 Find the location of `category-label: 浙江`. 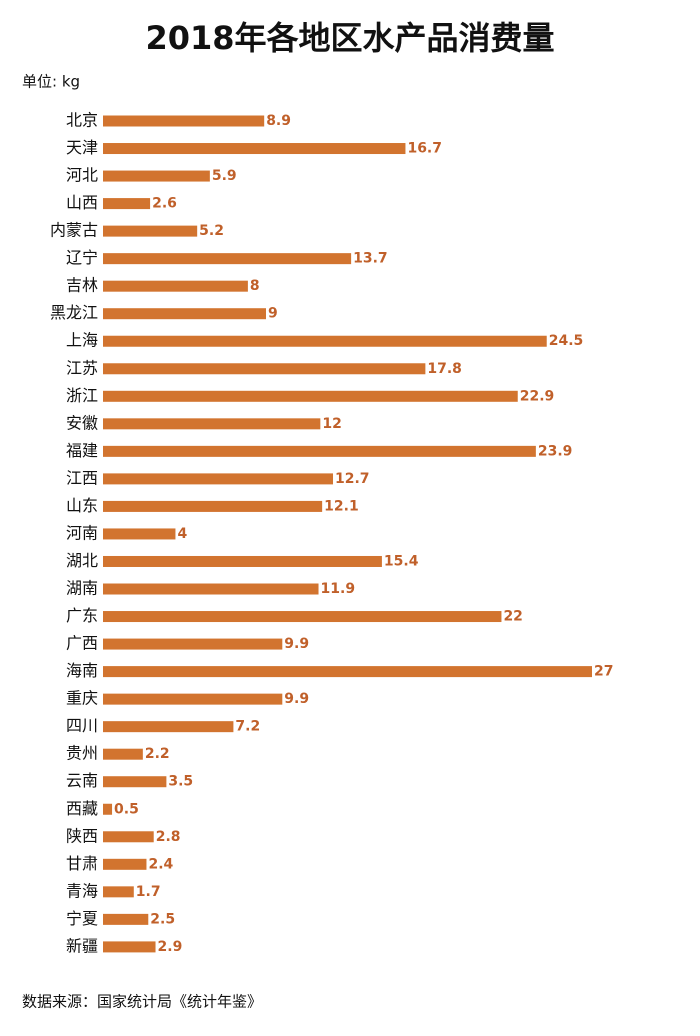

category-label: 浙江 is located at coordinates (82, 395).